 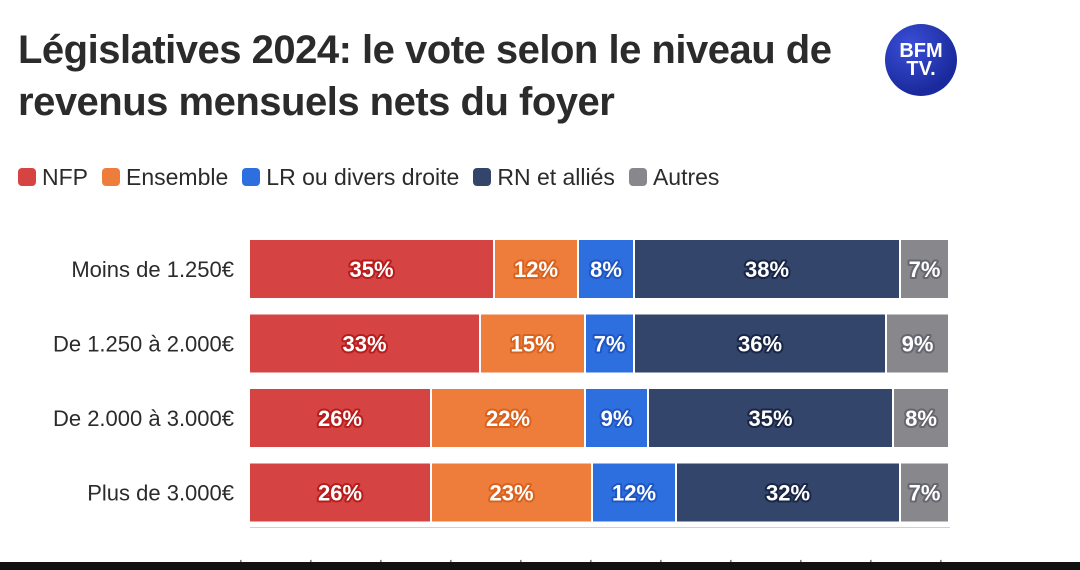 I want to click on logo-line-1: BFM, so click(x=921, y=51).